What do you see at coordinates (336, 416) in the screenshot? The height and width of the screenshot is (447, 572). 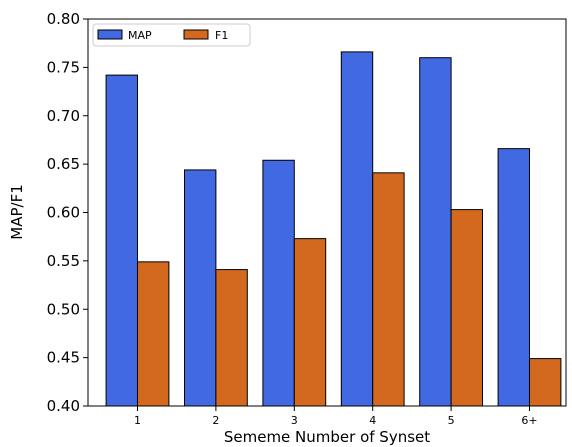 I see `x-axis: 1 2 3 4 5 6+` at bounding box center [336, 416].